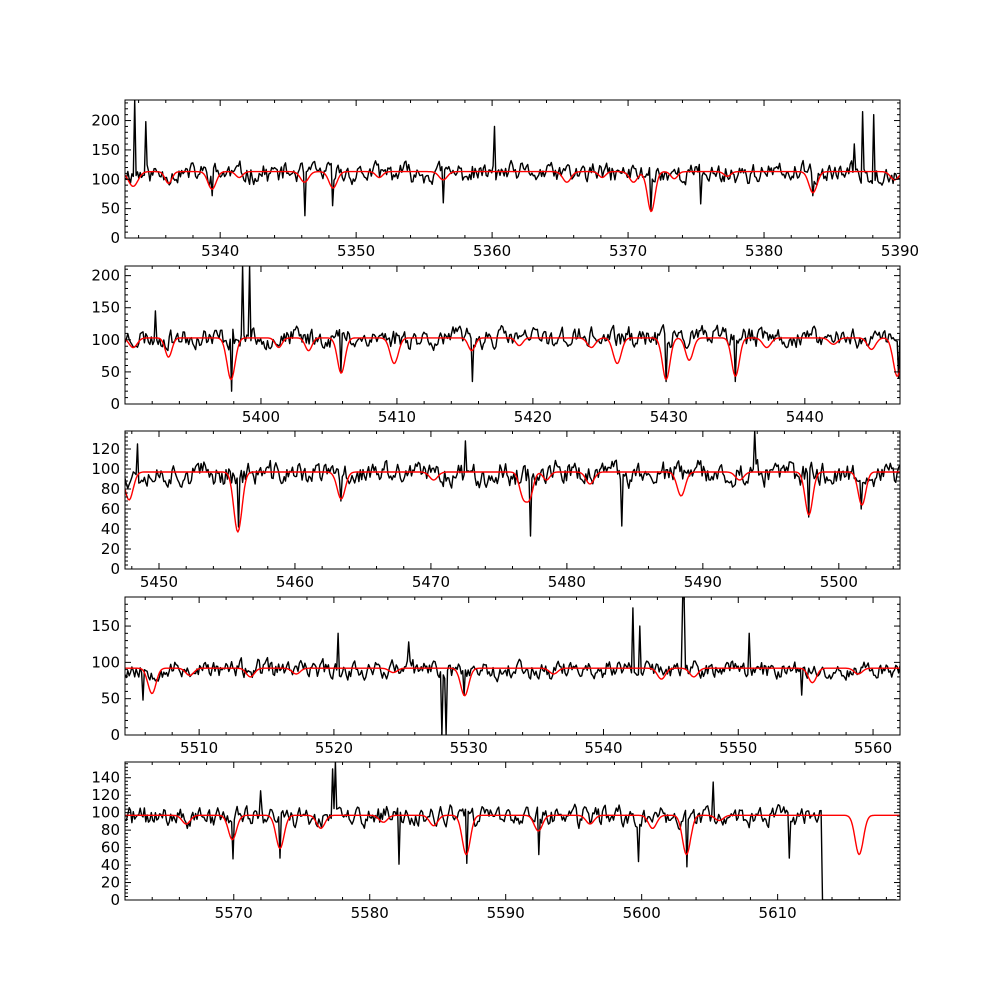 This screenshot has width=1000, height=1000. I want to click on panel-4: 5510 5520 5530 5540 5550 5560 0 50 100 150, so click(496, 676).